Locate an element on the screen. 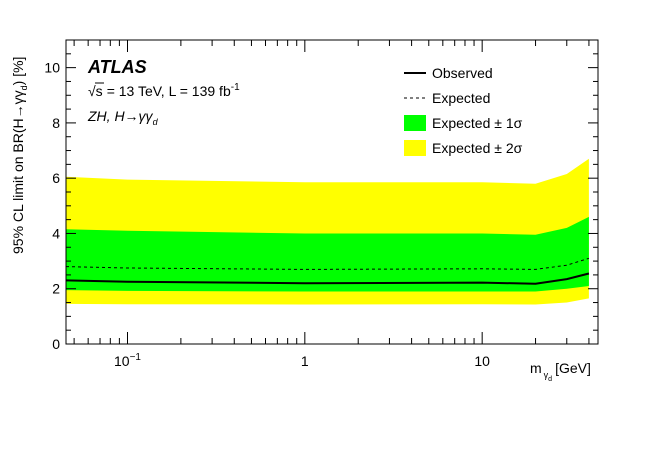 The height and width of the screenshot is (450, 664). x-axis-title-unit: [GeV] is located at coordinates (573, 368).